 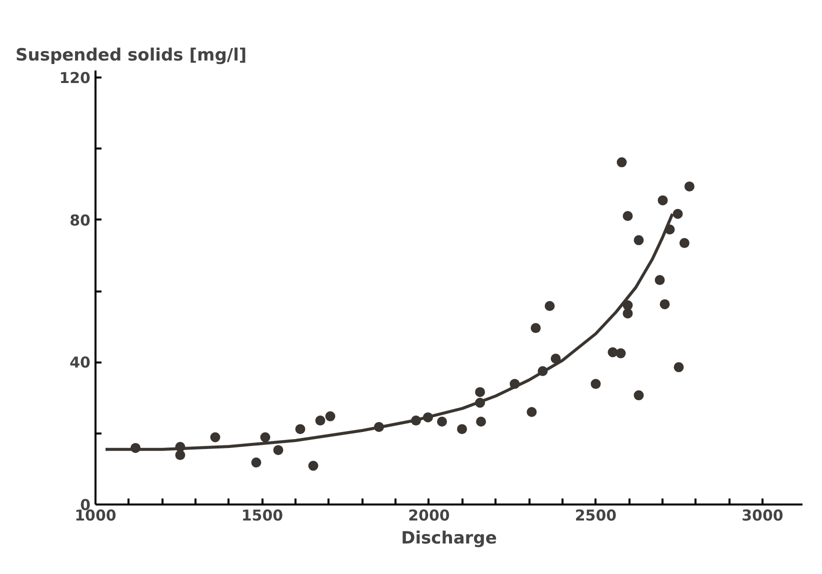 I want to click on x-tick-label: 3000, so click(x=763, y=515).